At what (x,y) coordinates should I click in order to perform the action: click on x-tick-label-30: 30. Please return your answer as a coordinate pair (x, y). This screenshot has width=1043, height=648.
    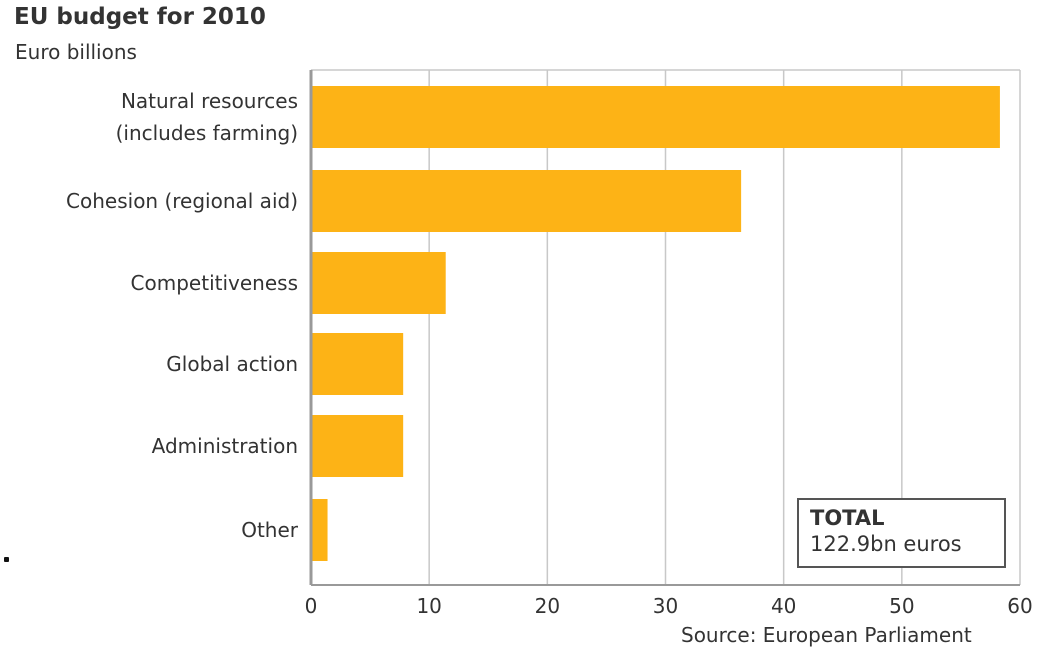
    Looking at the image, I should click on (665, 606).